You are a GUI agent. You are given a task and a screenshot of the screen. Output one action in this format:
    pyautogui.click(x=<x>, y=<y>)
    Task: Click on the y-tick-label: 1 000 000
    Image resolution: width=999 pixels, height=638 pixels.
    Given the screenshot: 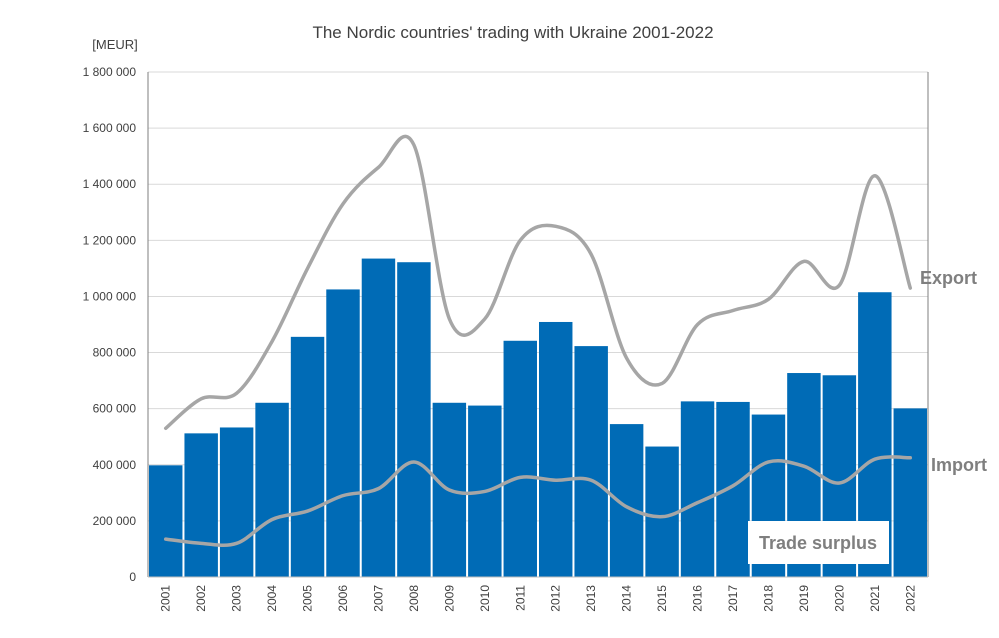 What is the action you would take?
    pyautogui.click(x=110, y=296)
    